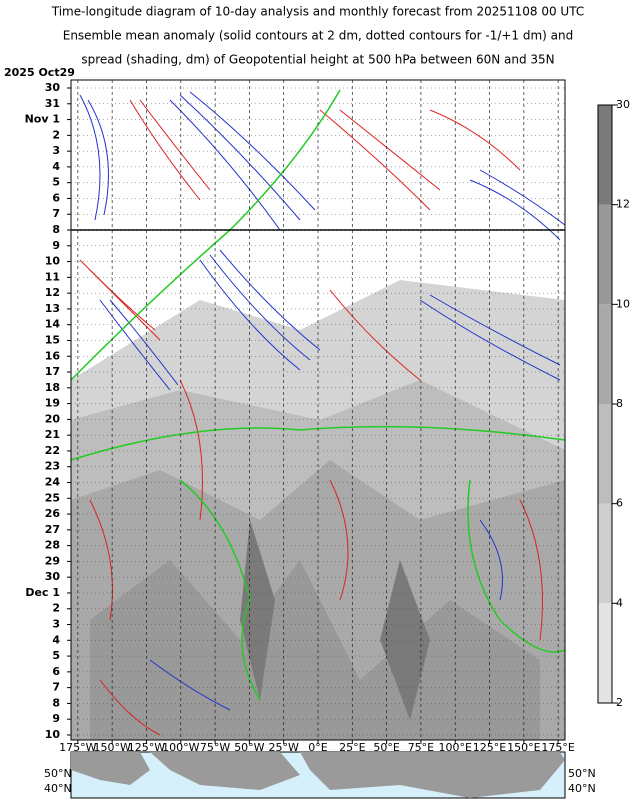 The width and height of the screenshot is (634, 800). What do you see at coordinates (53, 482) in the screenshot?
I see `y-tick-label: 24` at bounding box center [53, 482].